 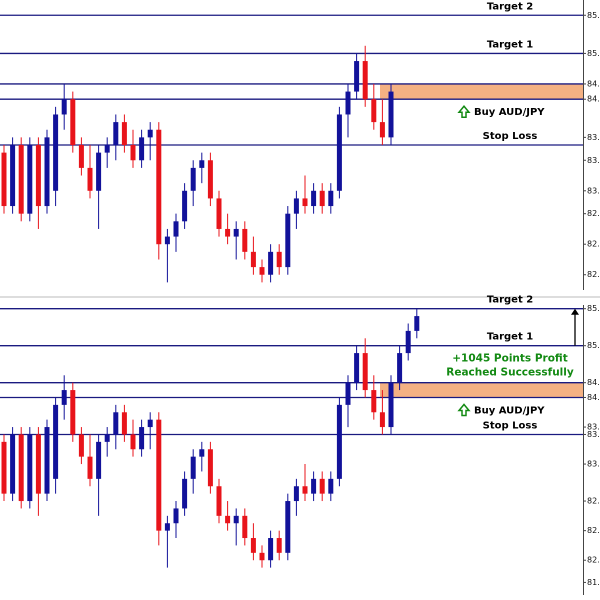 I want to click on up-arrow-icon, so click(x=464, y=111).